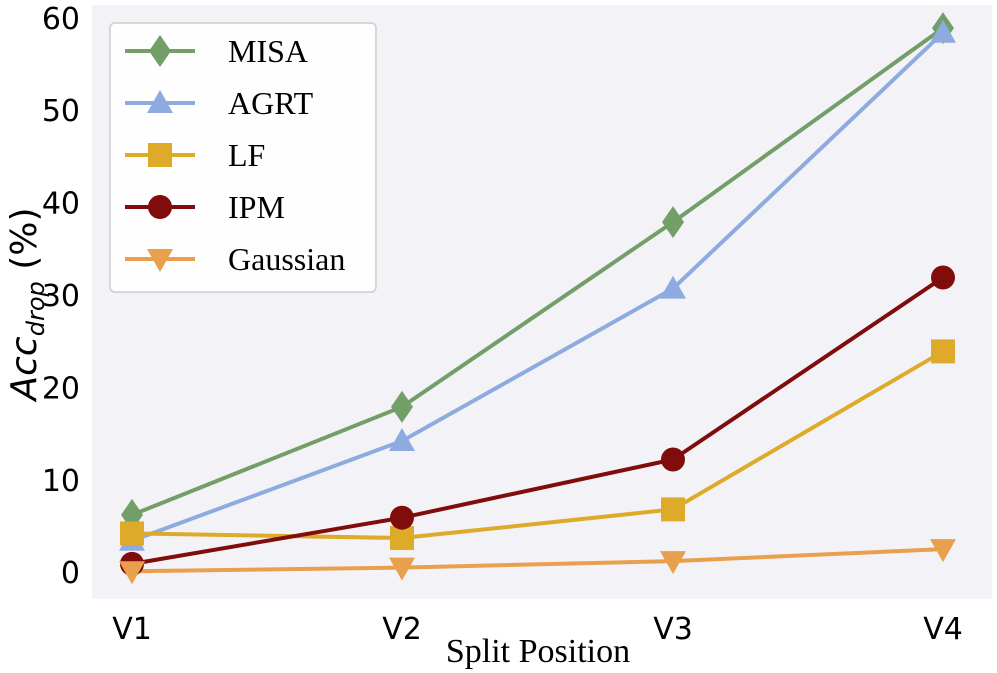  What do you see at coordinates (402, 629) in the screenshot?
I see `x-tick-label: V2` at bounding box center [402, 629].